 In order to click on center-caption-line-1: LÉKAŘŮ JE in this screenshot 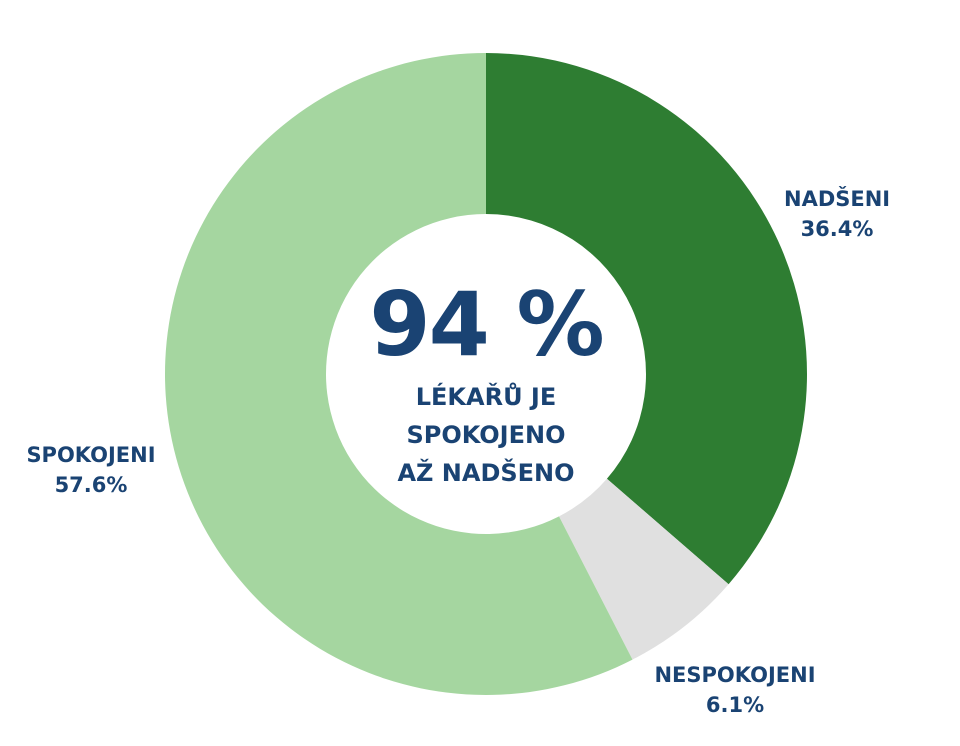, I will do `click(486, 397)`.